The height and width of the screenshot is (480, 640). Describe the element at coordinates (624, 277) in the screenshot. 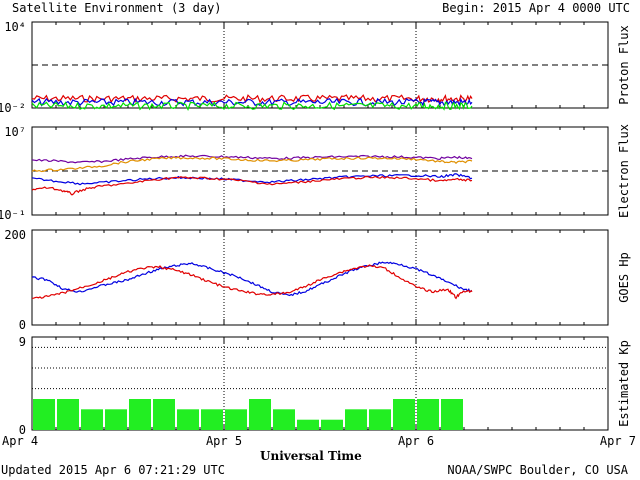

I see `y-axis-label-hp: GOES Hp` at that location.